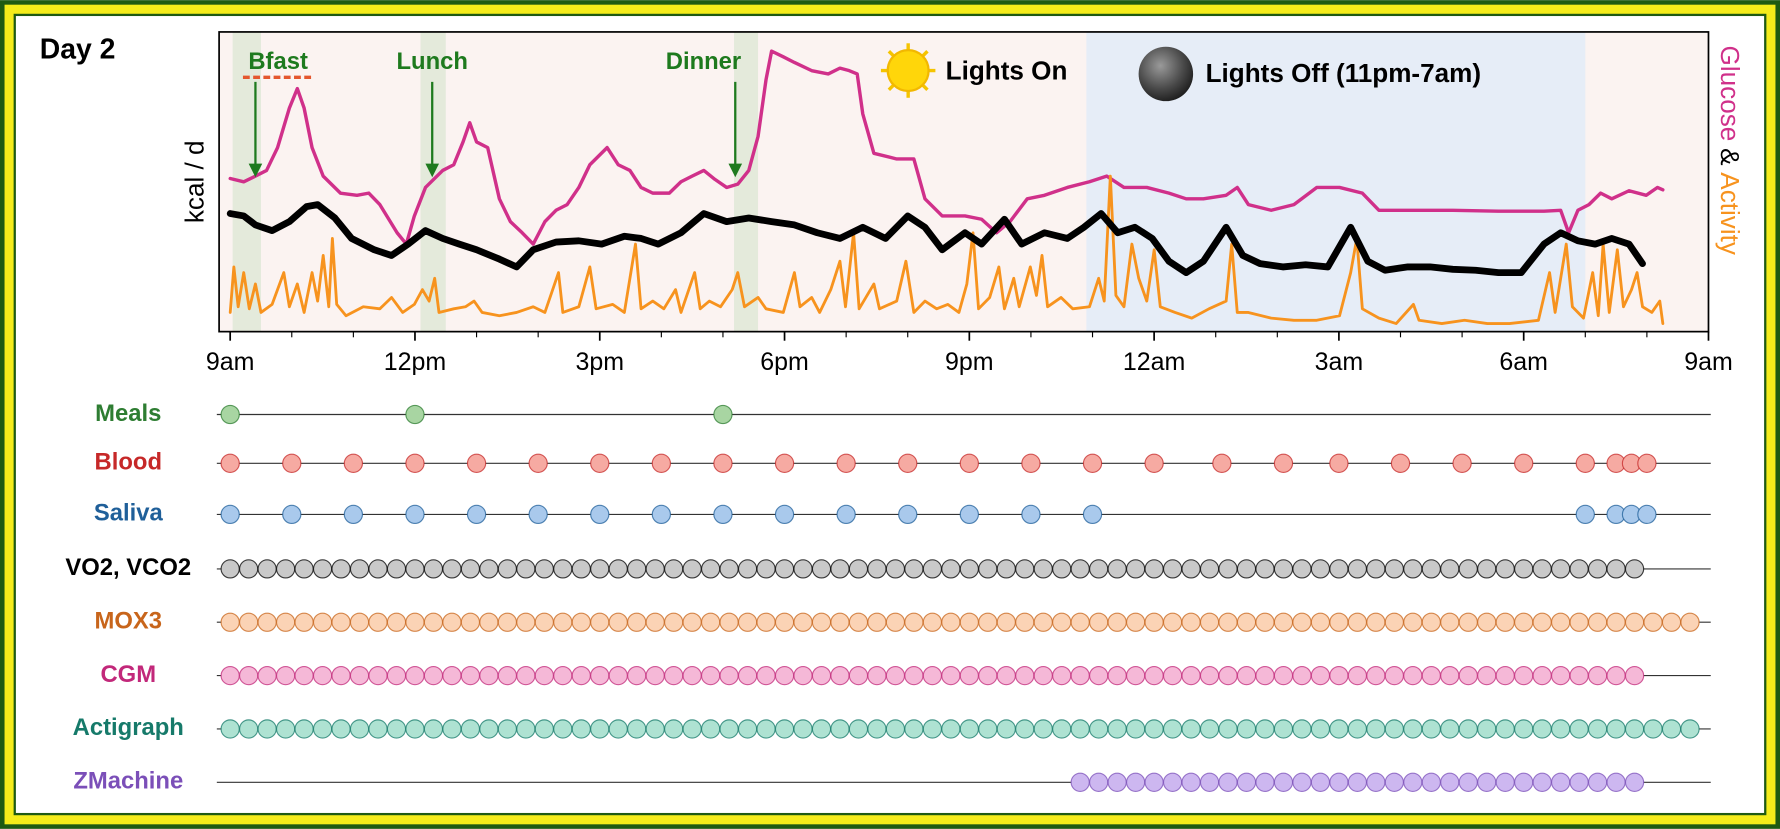  What do you see at coordinates (255, 170) in the screenshot?
I see `annotation-arrowhead` at bounding box center [255, 170].